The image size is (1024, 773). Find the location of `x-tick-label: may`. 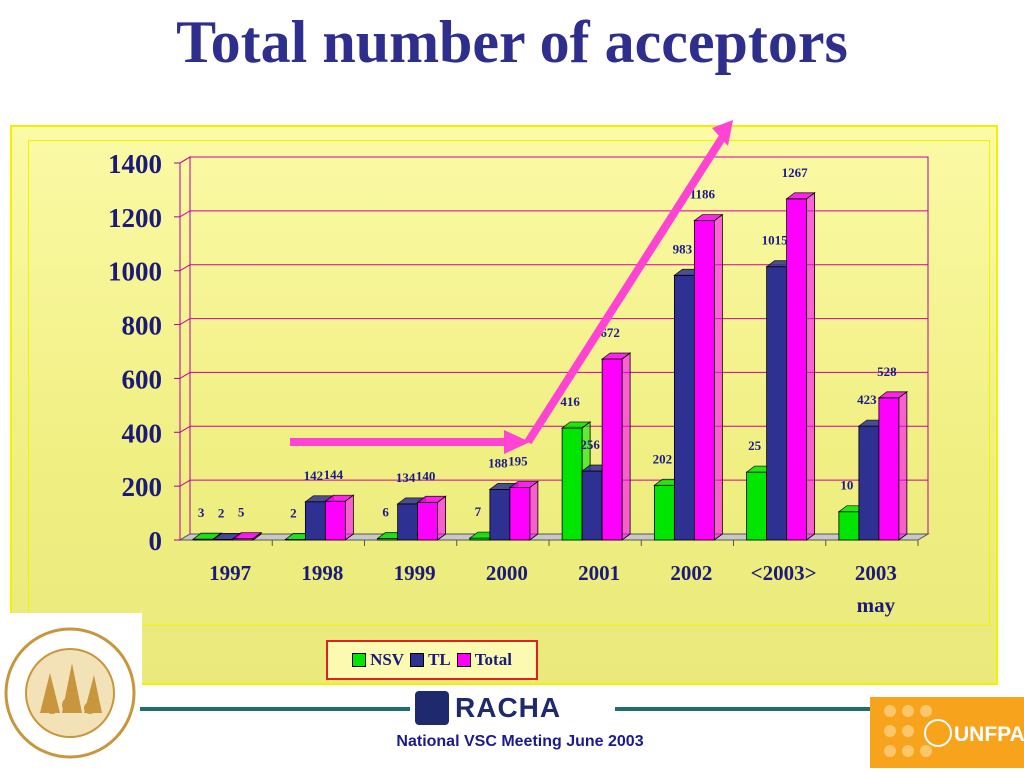

x-tick-label: may is located at coordinates (876, 605).